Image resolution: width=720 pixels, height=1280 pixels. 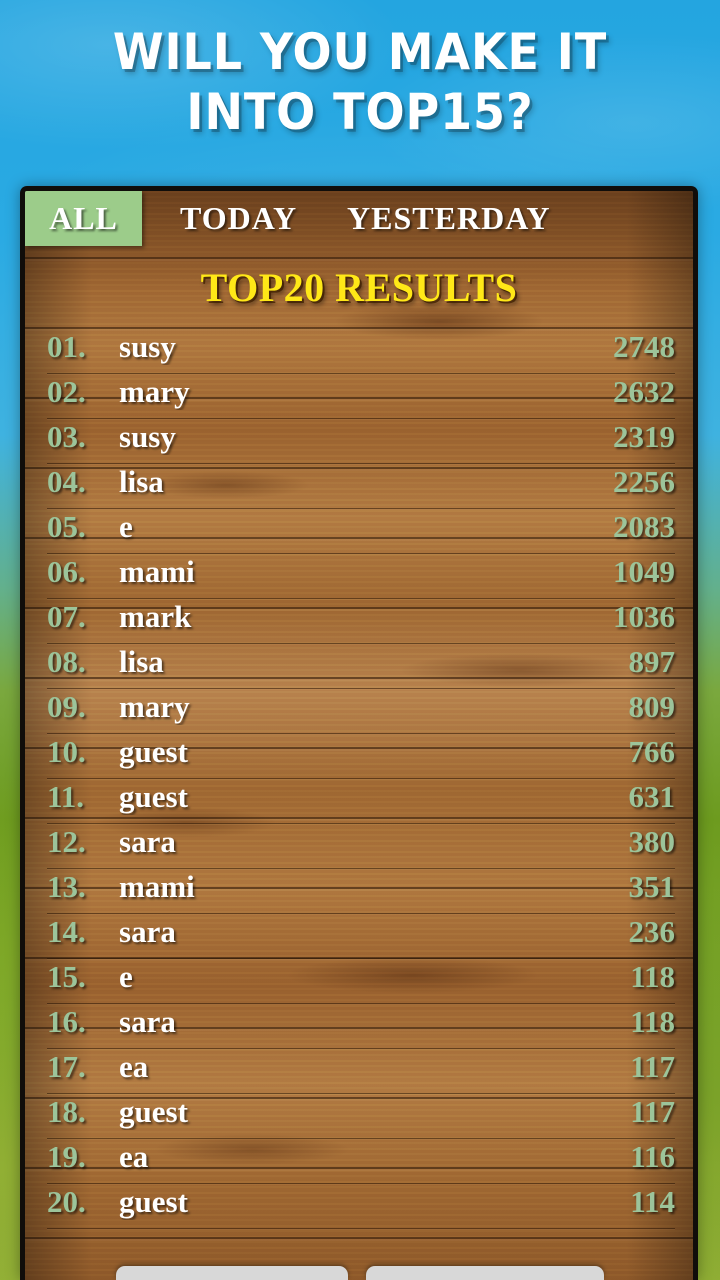 What do you see at coordinates (361, 846) in the screenshot?
I see `table-row: 12. sara 380` at bounding box center [361, 846].